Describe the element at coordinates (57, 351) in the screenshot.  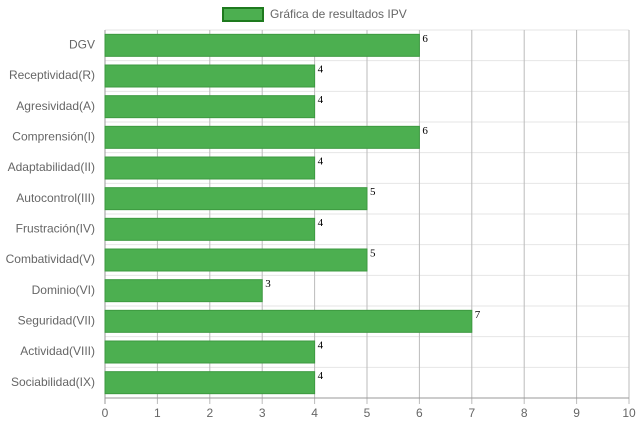
I see `y-tick-label: Actividad(VIII)` at that location.